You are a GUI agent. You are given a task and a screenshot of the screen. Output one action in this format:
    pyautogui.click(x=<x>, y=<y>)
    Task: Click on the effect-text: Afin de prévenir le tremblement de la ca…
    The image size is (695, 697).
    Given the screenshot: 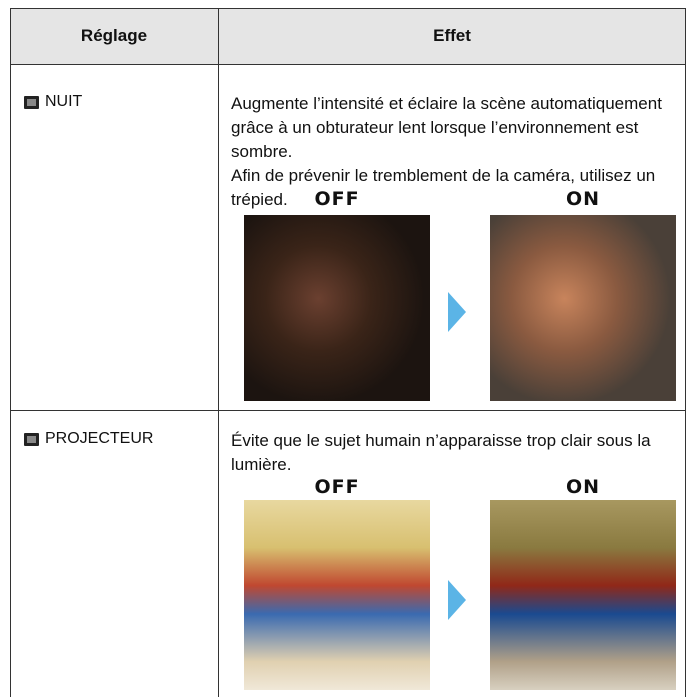 What is the action you would take?
    pyautogui.click(x=443, y=187)
    